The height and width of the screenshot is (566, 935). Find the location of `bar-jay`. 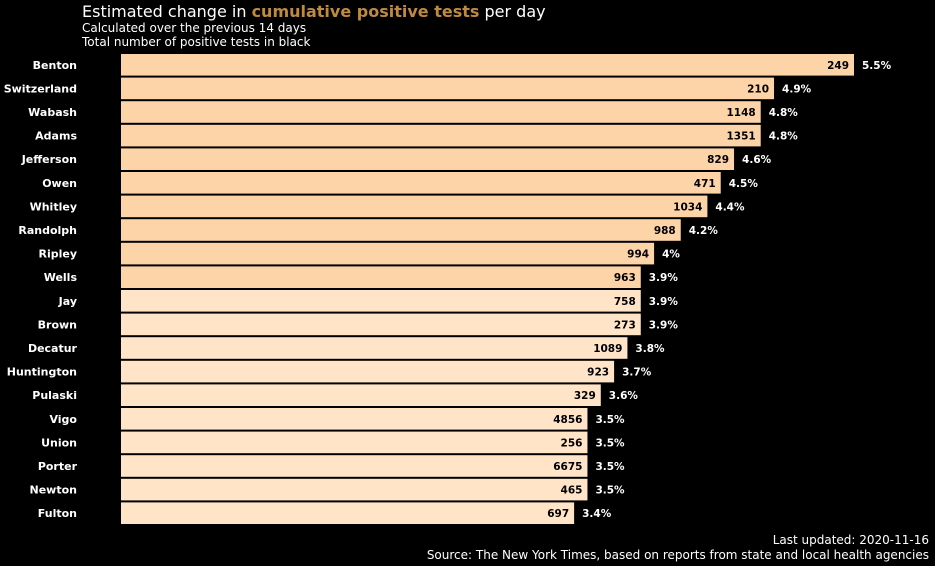

bar-jay is located at coordinates (381, 301).